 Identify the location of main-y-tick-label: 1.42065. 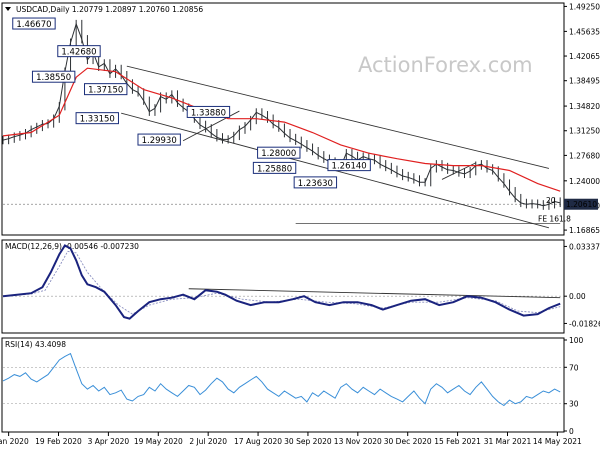
(584, 56).